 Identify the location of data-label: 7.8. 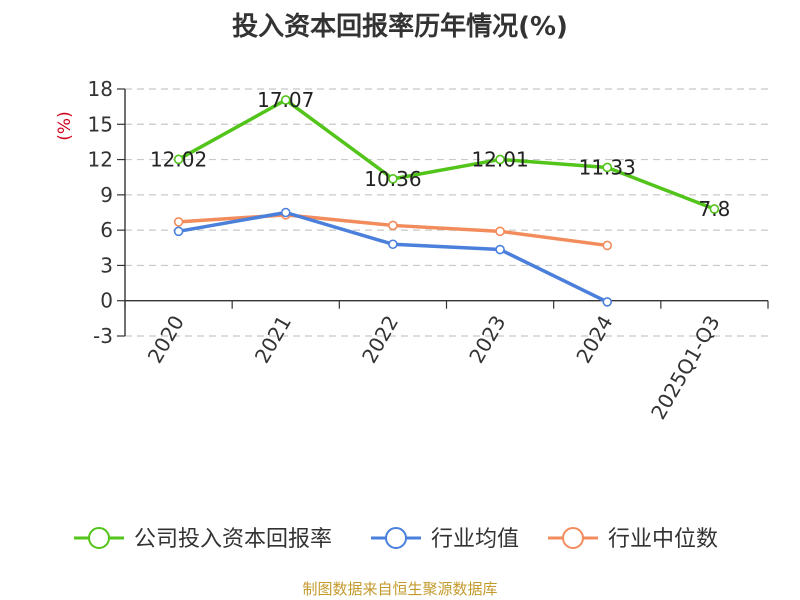
(715, 209).